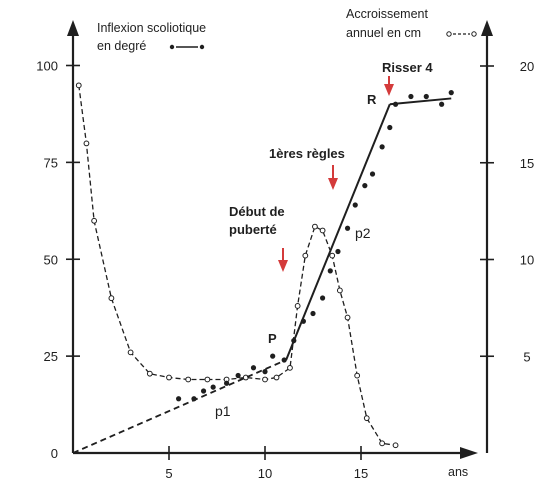  Describe the element at coordinates (461, 34) in the screenshot. I see `right-axis-legend-sample` at that location.